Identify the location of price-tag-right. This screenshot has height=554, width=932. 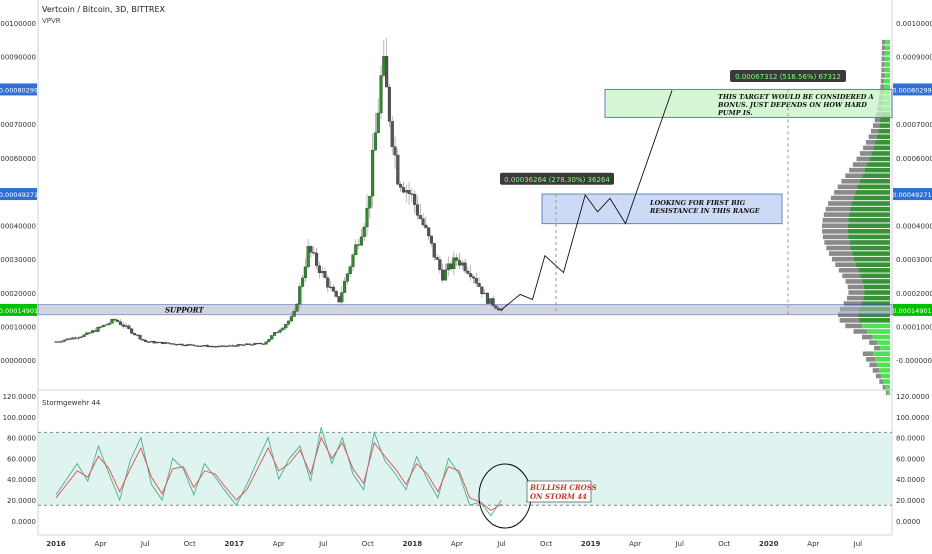
(912, 194).